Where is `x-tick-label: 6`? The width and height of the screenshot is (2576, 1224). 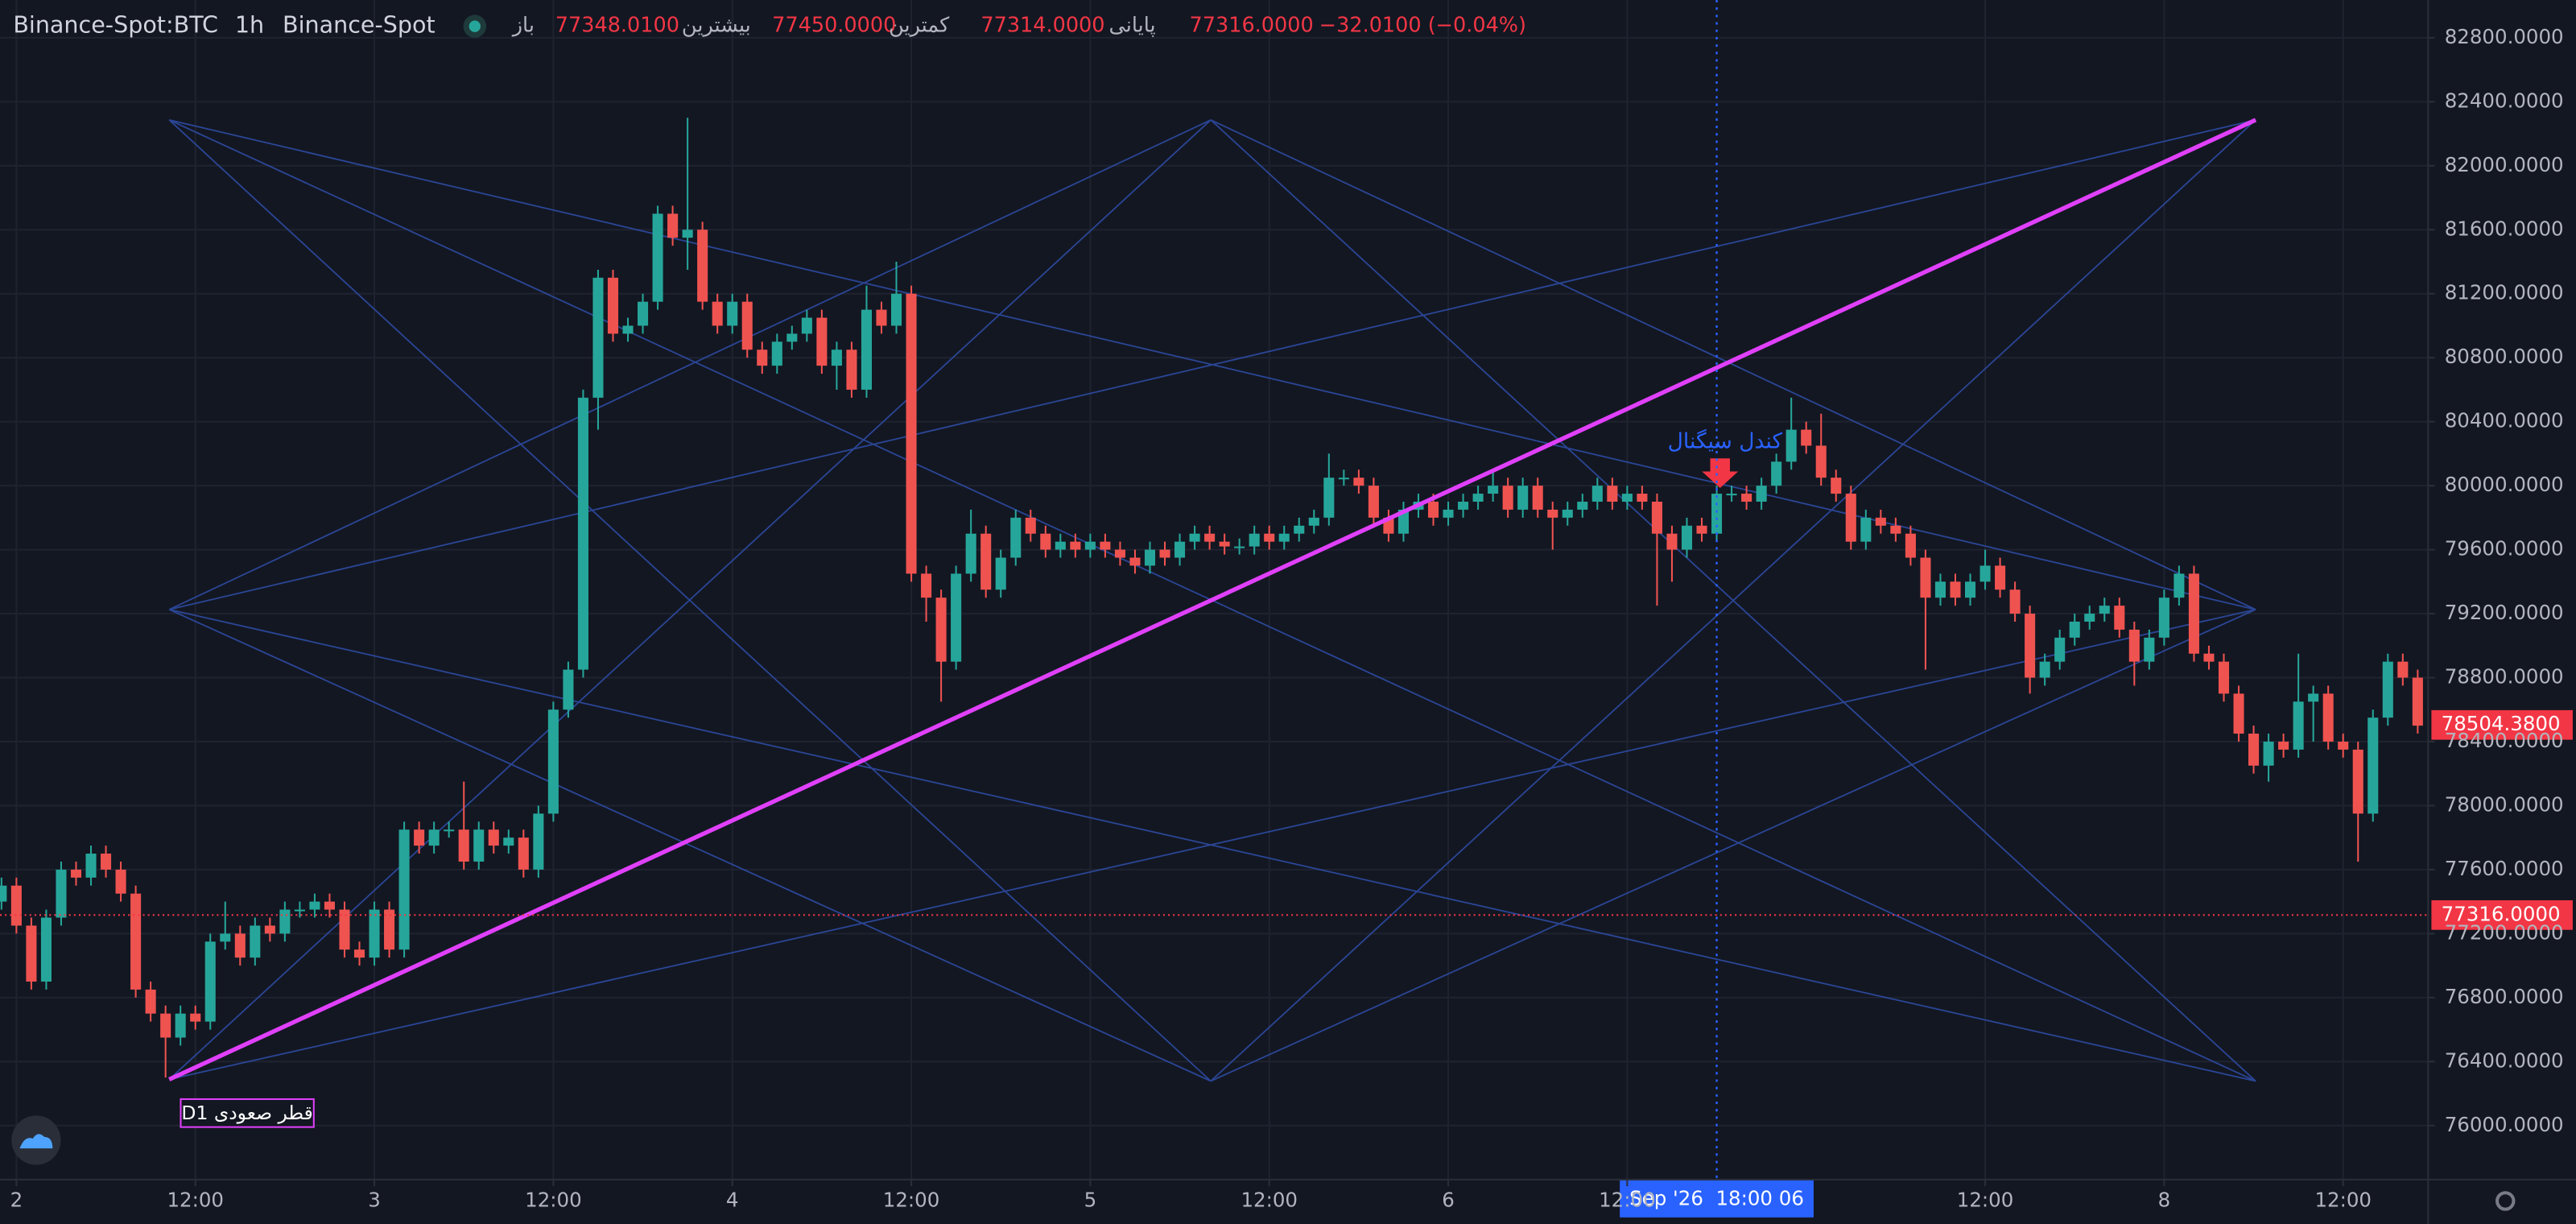 x-tick-label: 6 is located at coordinates (1448, 1199).